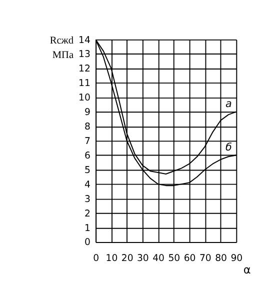 The width and height of the screenshot is (269, 305). I want to click on series-label: а, so click(229, 104).